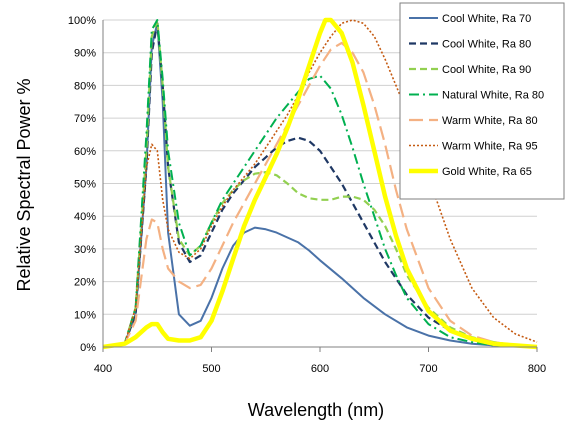 The height and width of the screenshot is (430, 565). I want to click on y-tick-label: 20%, so click(85, 283).